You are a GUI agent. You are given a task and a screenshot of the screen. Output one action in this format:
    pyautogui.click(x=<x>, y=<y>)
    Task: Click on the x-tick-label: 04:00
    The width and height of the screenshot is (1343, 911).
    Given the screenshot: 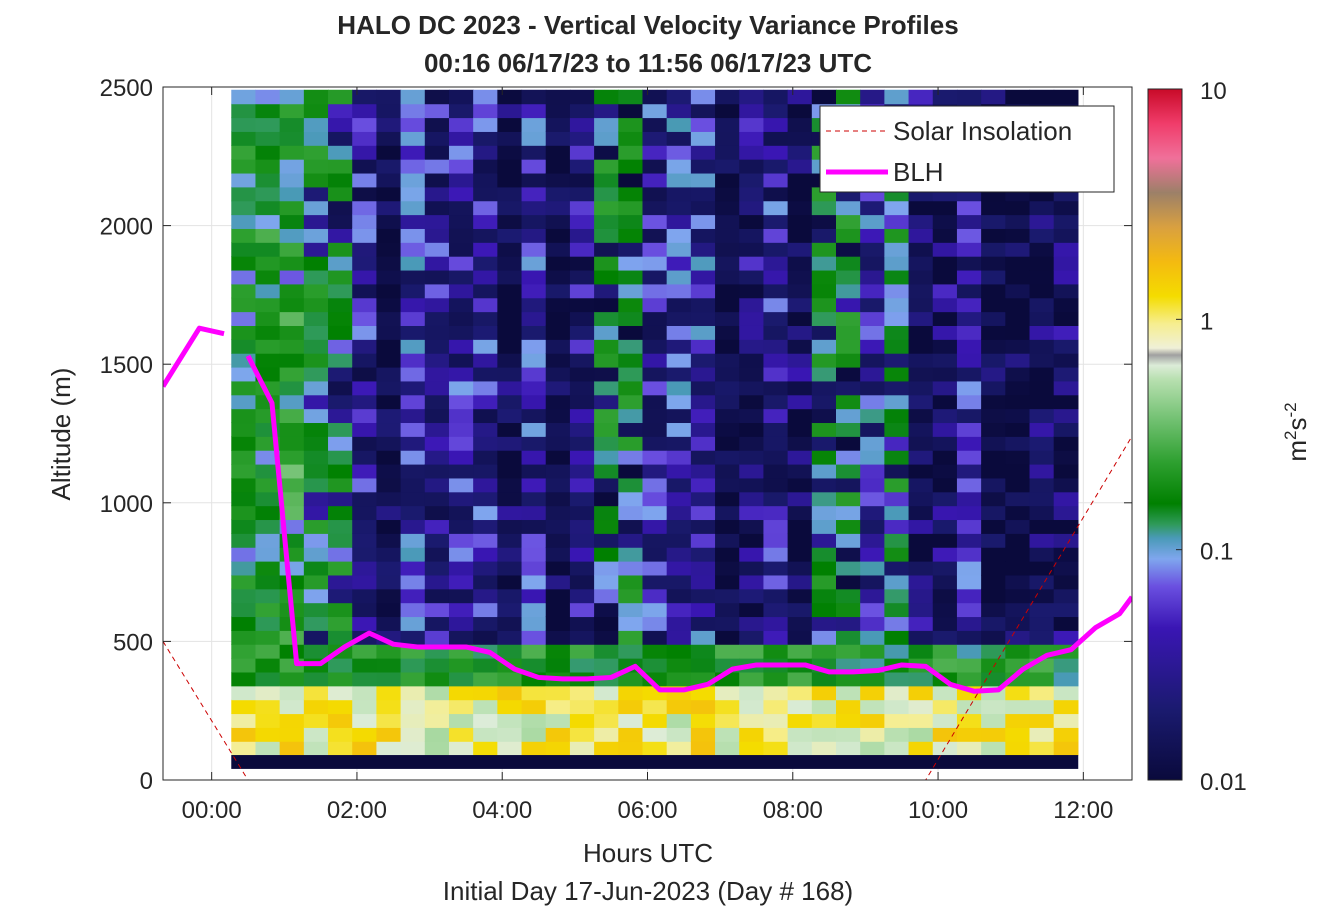 What is the action you would take?
    pyautogui.click(x=502, y=810)
    